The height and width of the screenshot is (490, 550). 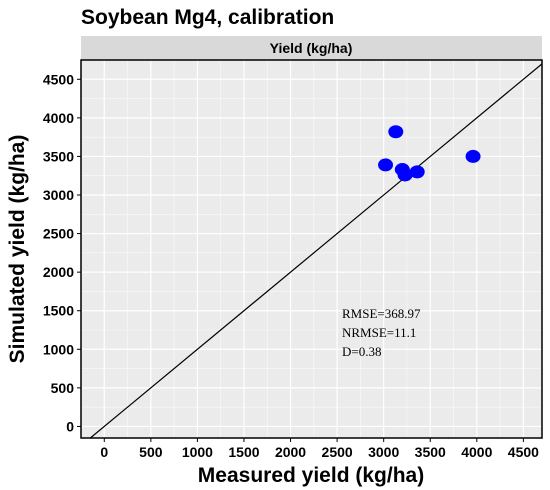 What do you see at coordinates (104, 452) in the screenshot?
I see `x-tick-label: 0` at bounding box center [104, 452].